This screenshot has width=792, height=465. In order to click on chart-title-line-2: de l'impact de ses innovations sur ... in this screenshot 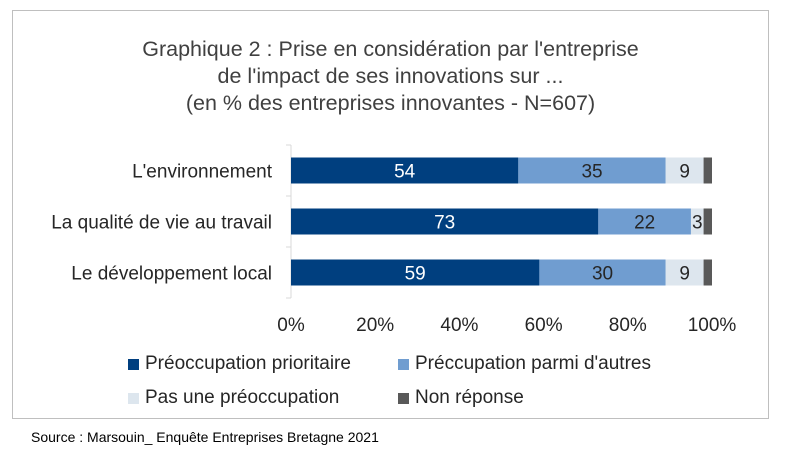, I will do `click(390, 76)`.